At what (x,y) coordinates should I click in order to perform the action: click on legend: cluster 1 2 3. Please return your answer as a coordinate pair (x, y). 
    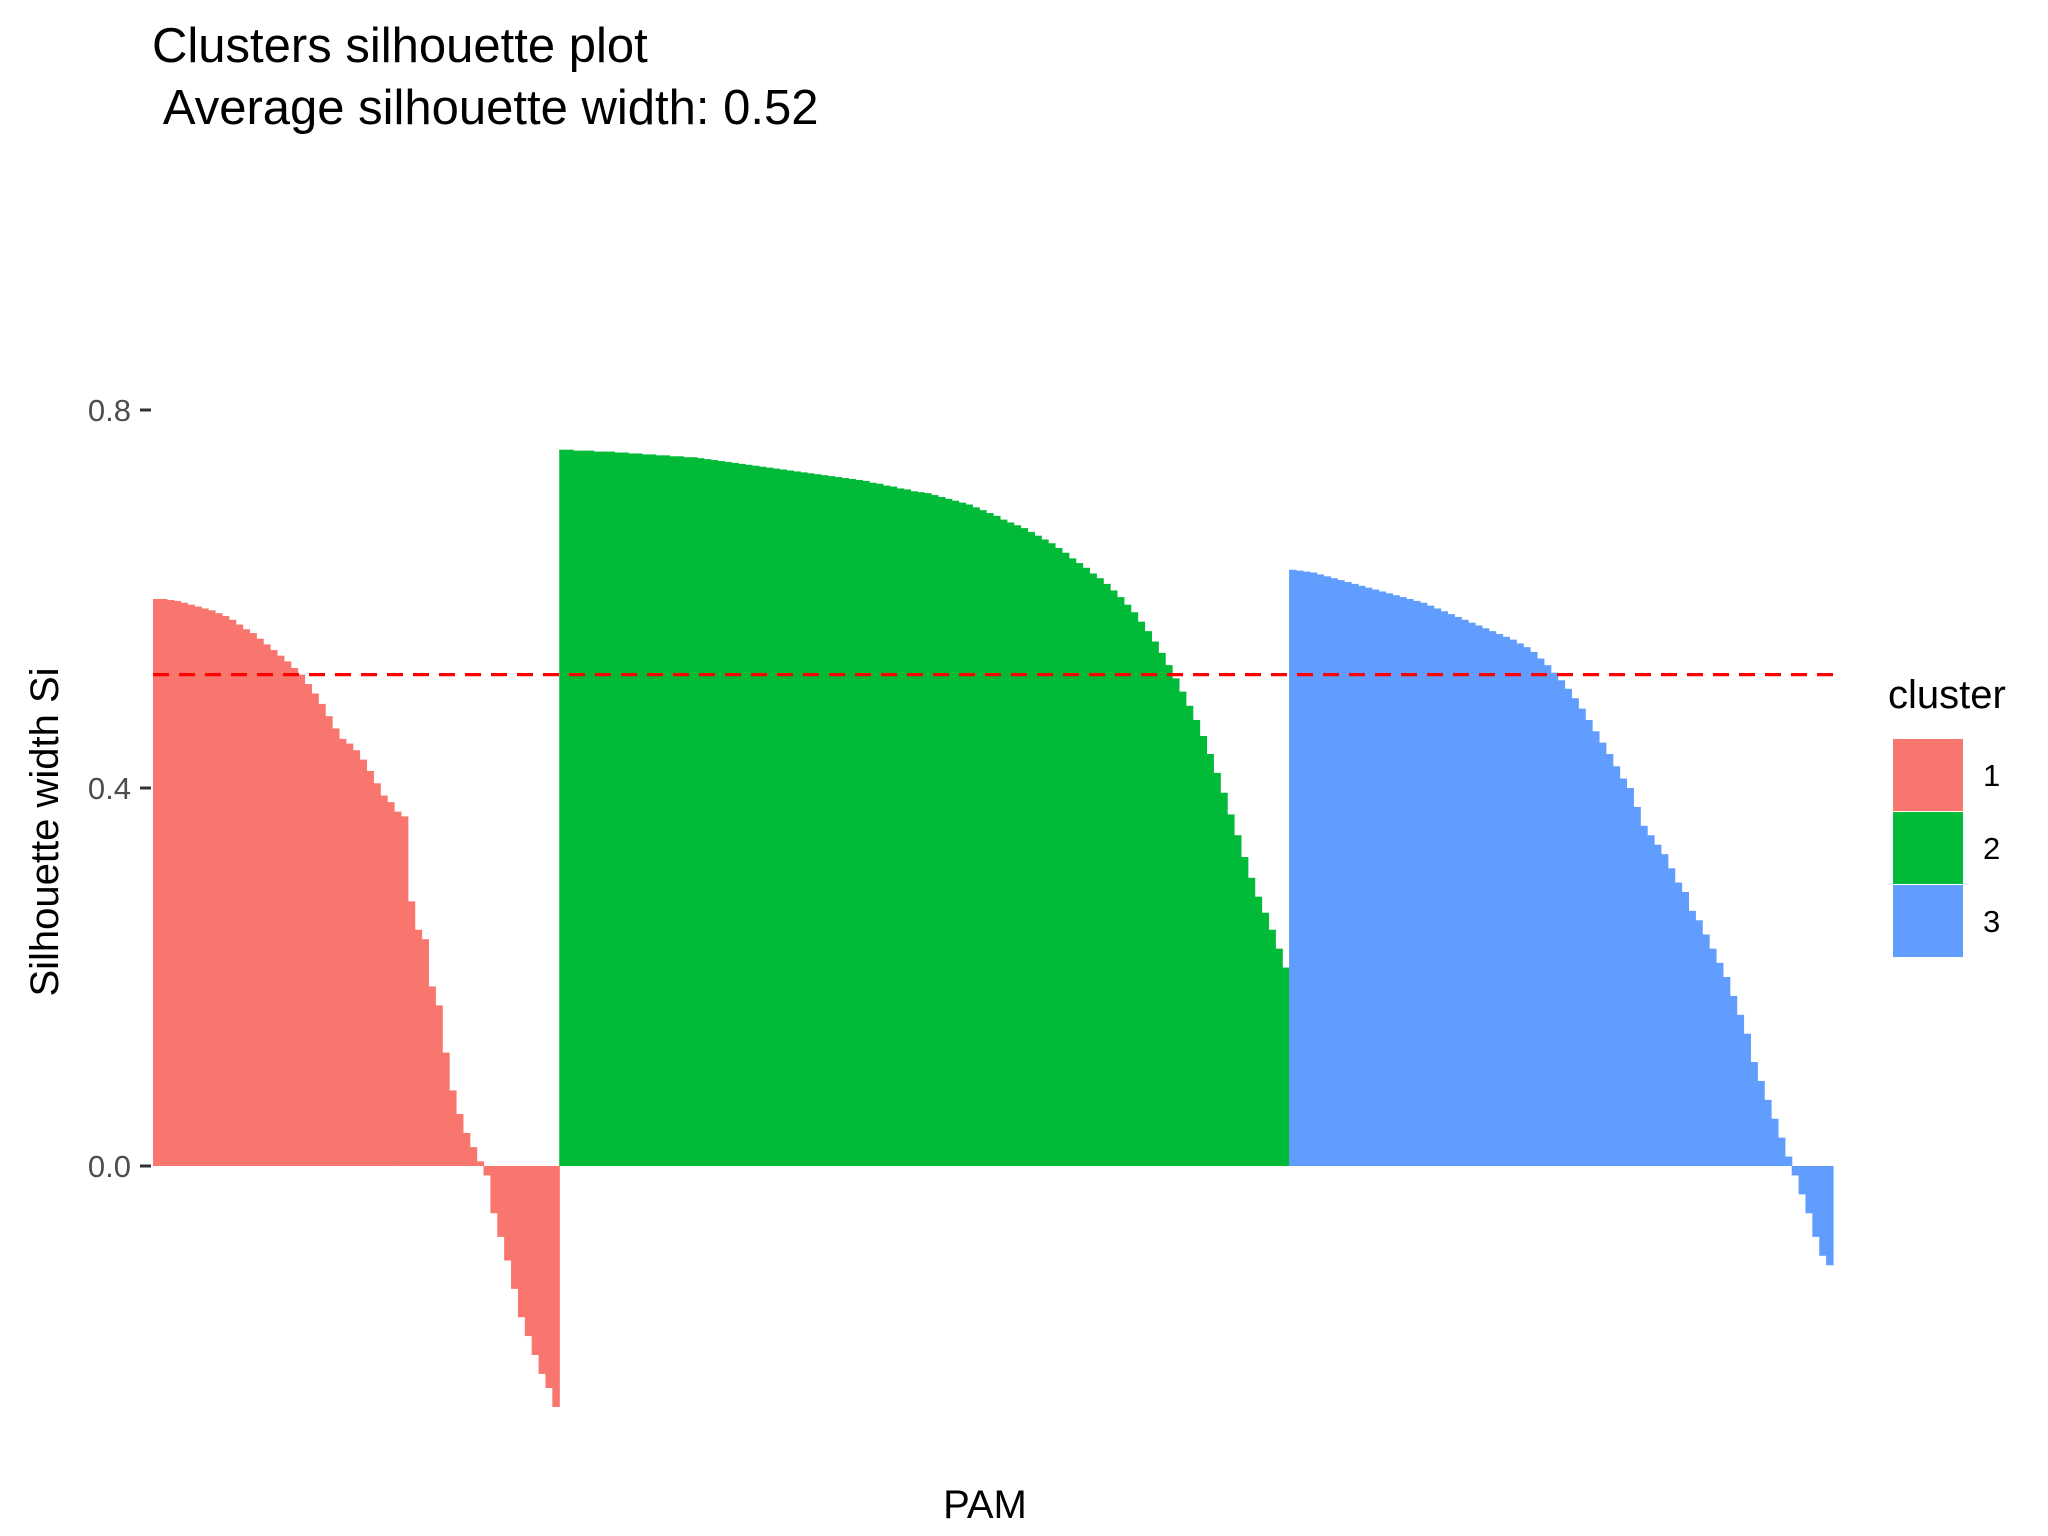
    Looking at the image, I should click on (1947, 815).